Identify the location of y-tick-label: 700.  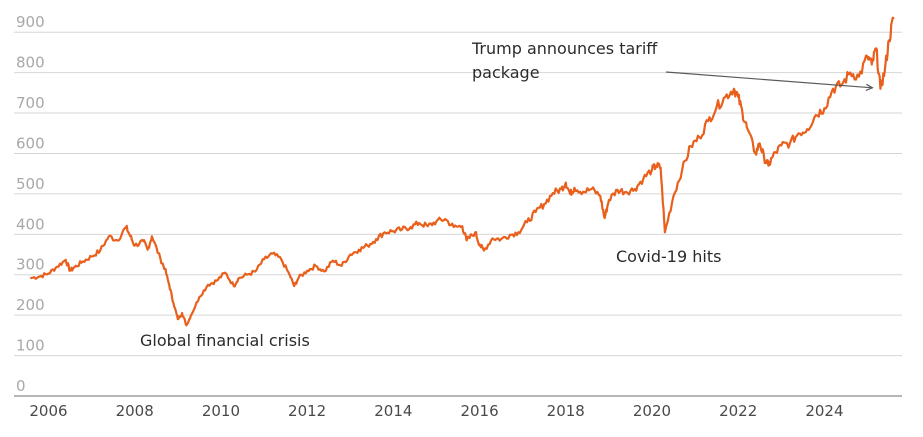
(30, 103).